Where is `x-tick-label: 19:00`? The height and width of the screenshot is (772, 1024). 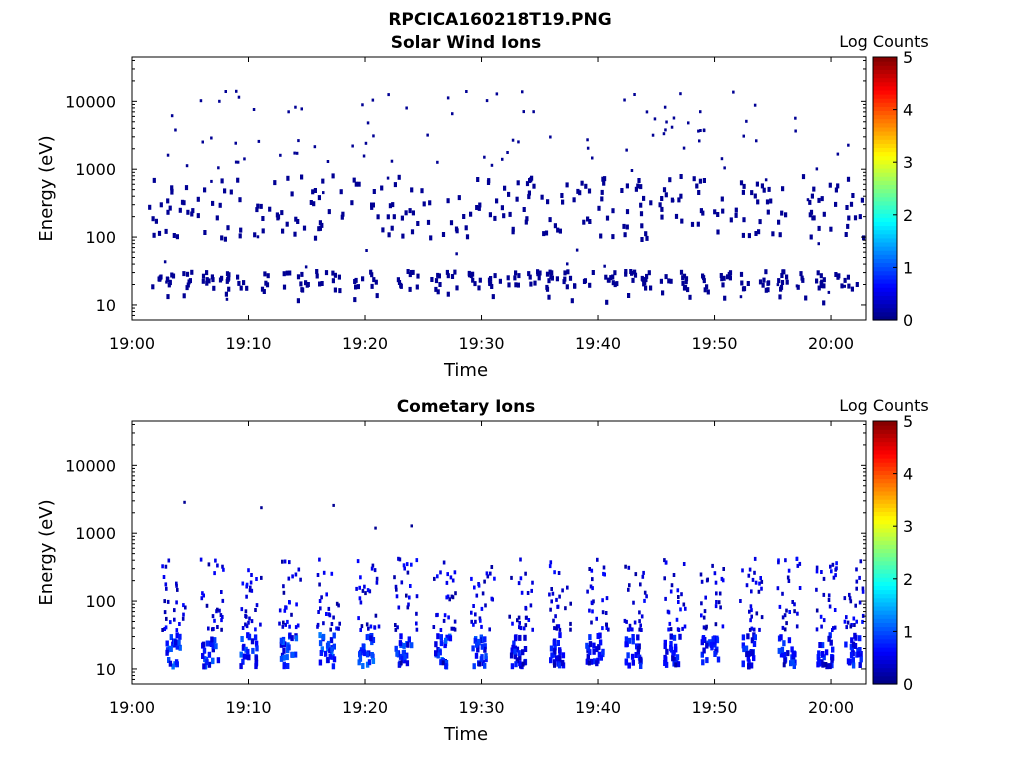 x-tick-label: 19:00 is located at coordinates (132, 707).